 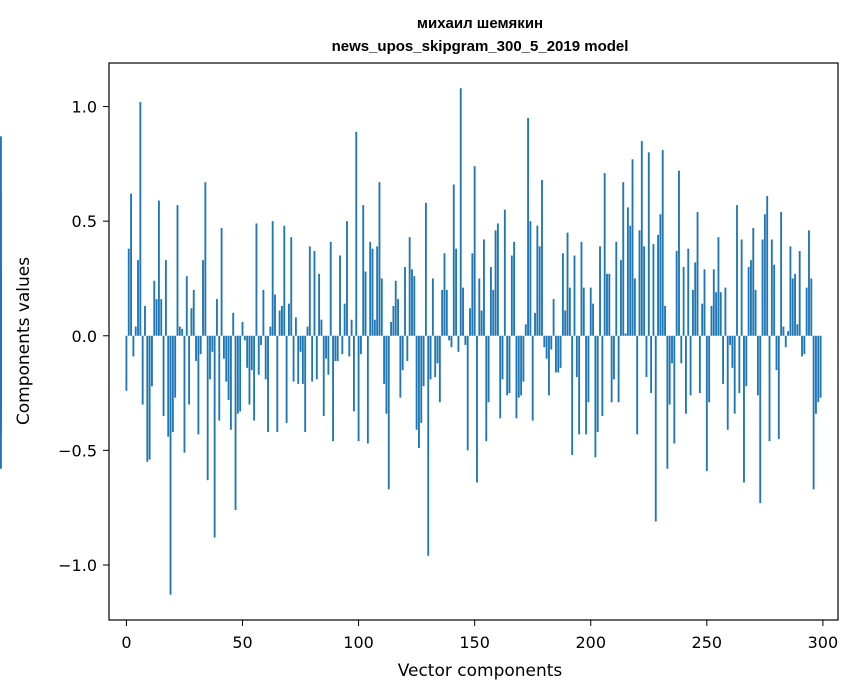 I want to click on x-tick-label: 150, so click(x=474, y=642).